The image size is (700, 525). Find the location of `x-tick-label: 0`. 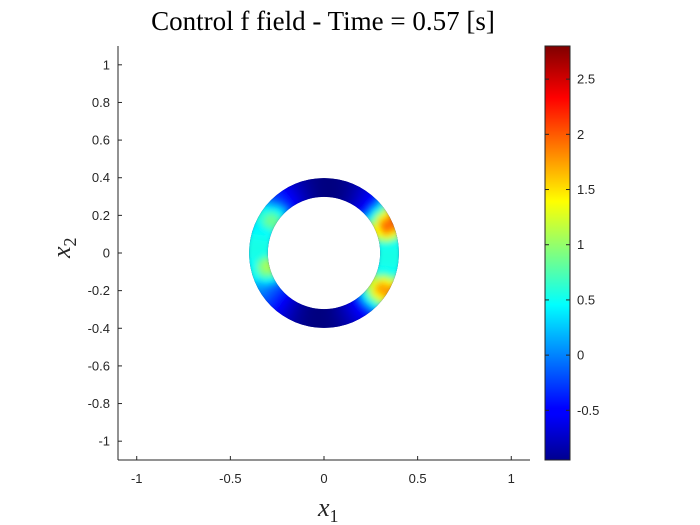

x-tick-label: 0 is located at coordinates (323, 478).